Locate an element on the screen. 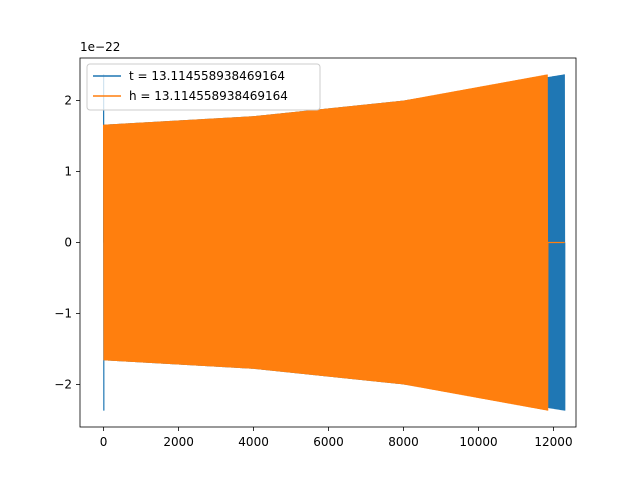 The image size is (640, 480). legend-box is located at coordinates (203, 87).